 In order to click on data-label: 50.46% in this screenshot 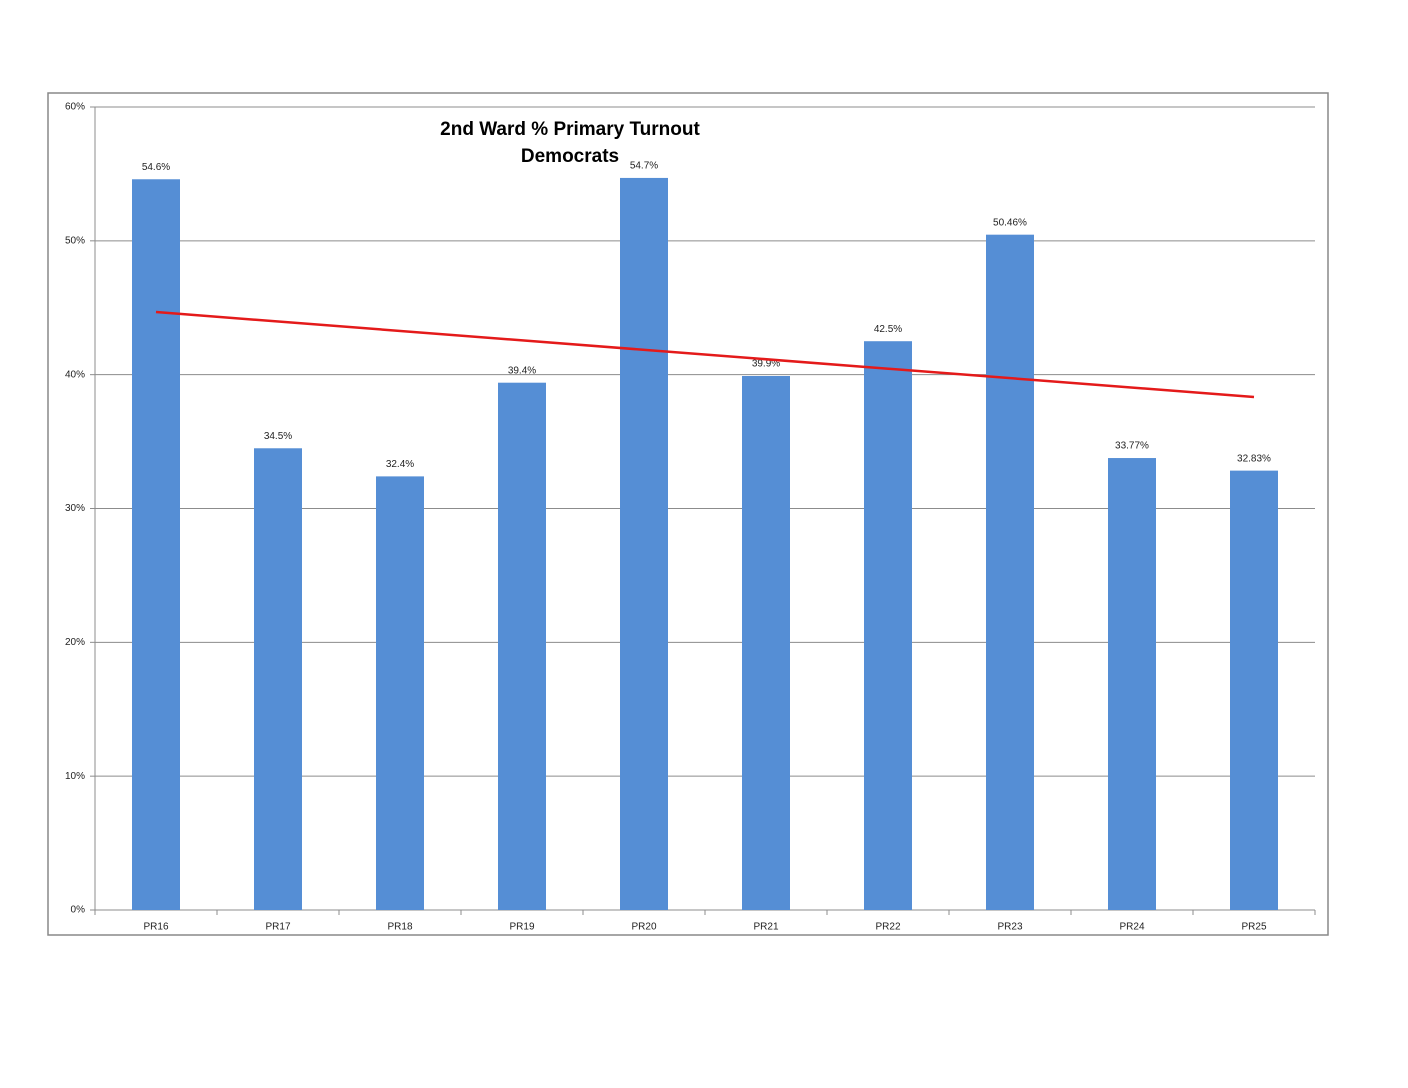, I will do `click(1010, 222)`.